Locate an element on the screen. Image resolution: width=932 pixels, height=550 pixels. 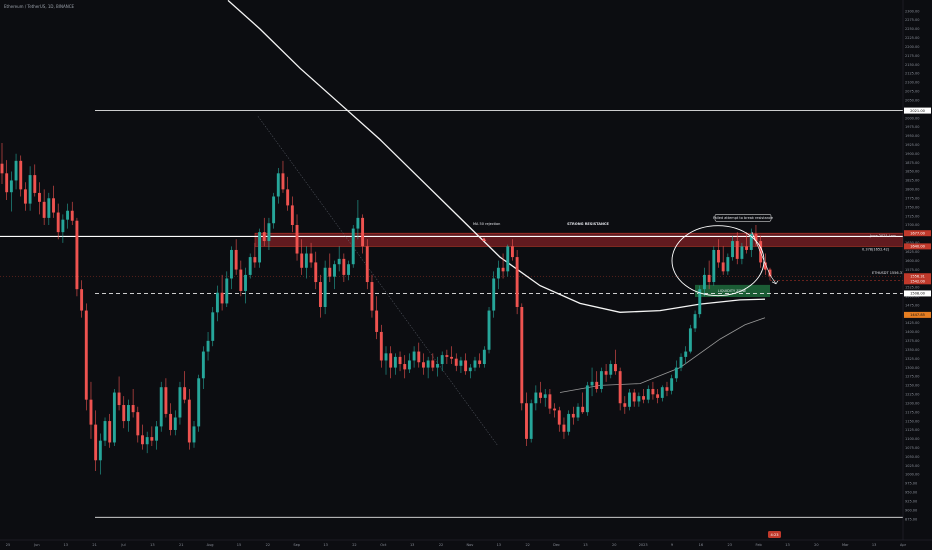
x-tick-label: 15 is located at coordinates (239, 545).